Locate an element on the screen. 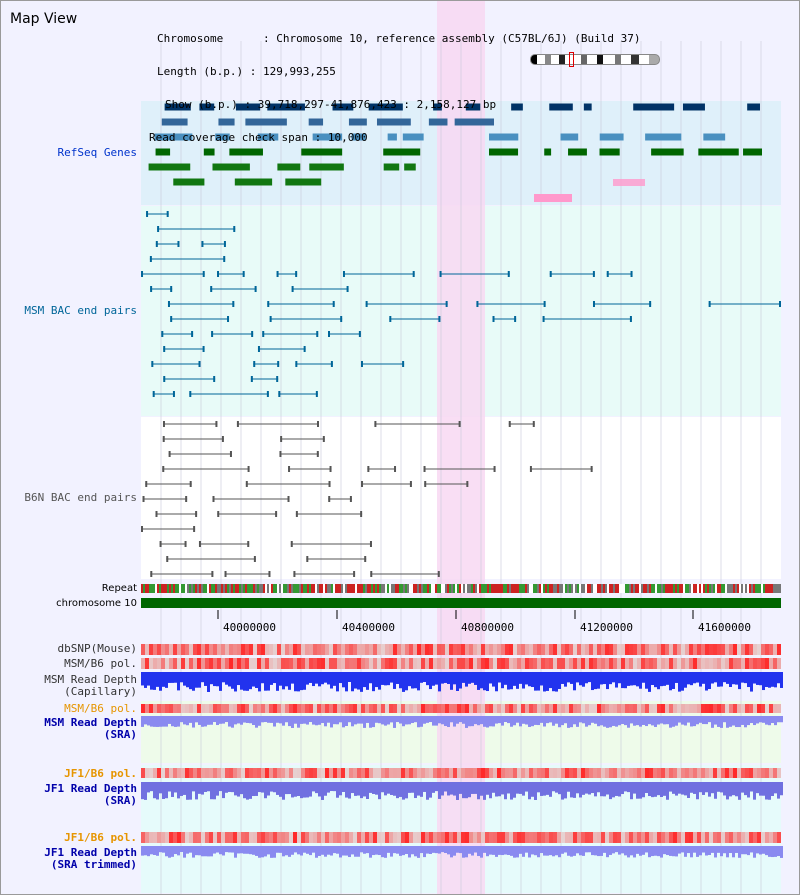  b6n-bac-pair is located at coordinates (246, 484).